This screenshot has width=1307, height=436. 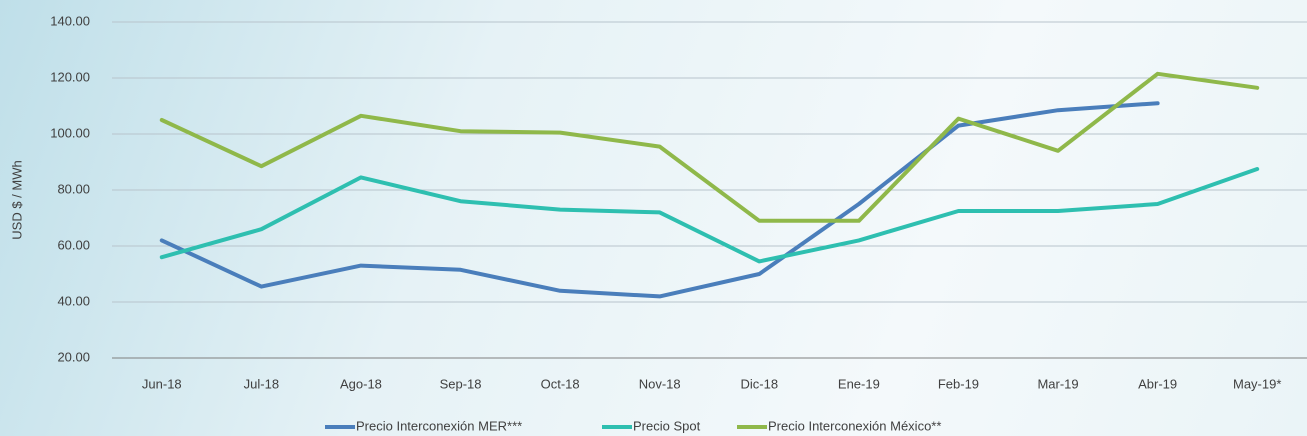 What do you see at coordinates (70, 132) in the screenshot?
I see `y-tick-label: 100.00` at bounding box center [70, 132].